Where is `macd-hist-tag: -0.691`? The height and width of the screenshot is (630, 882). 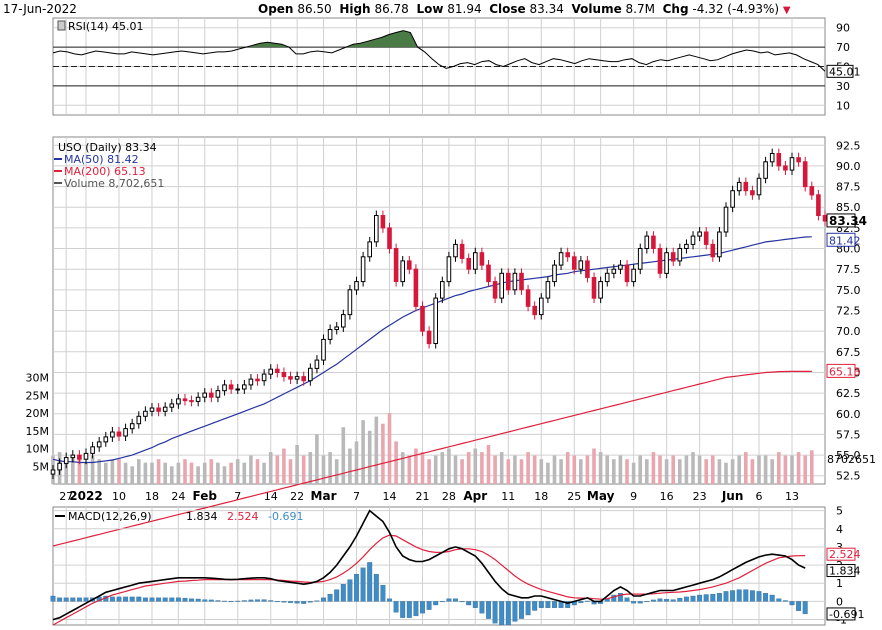 macd-hist-tag: -0.691 is located at coordinates (846, 614).